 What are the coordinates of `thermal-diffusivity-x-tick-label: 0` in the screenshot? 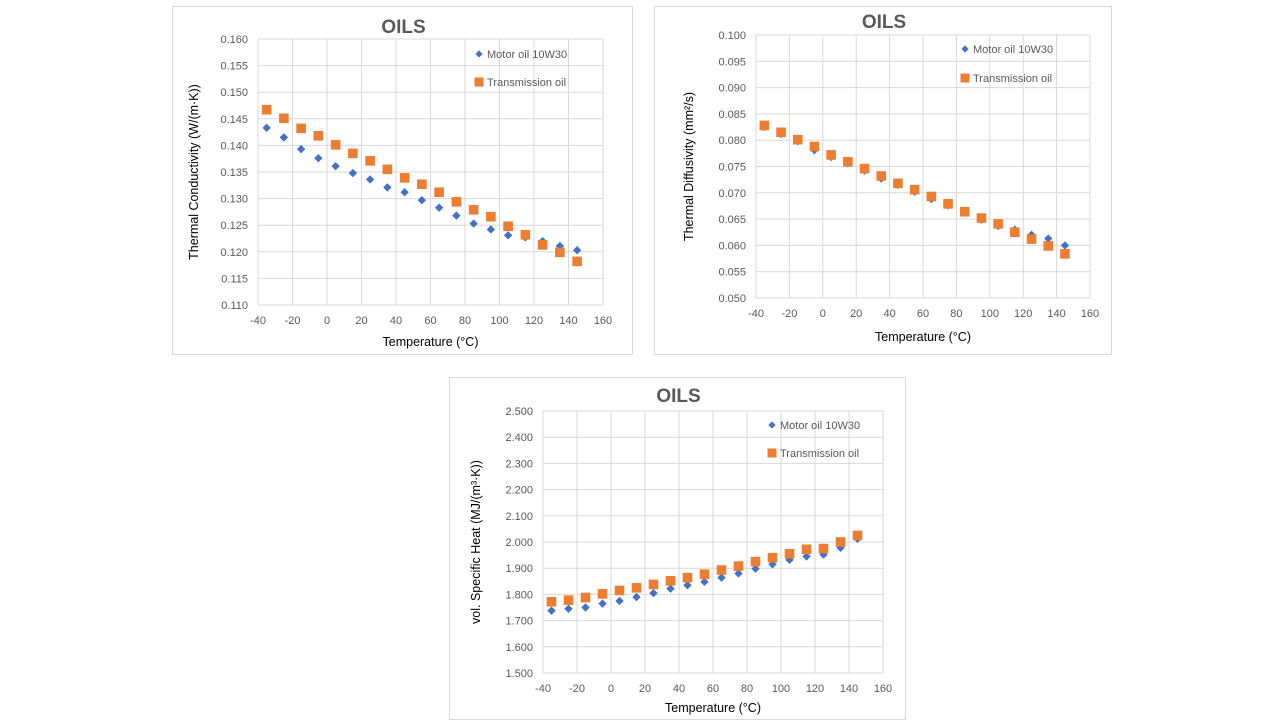 It's located at (823, 314).